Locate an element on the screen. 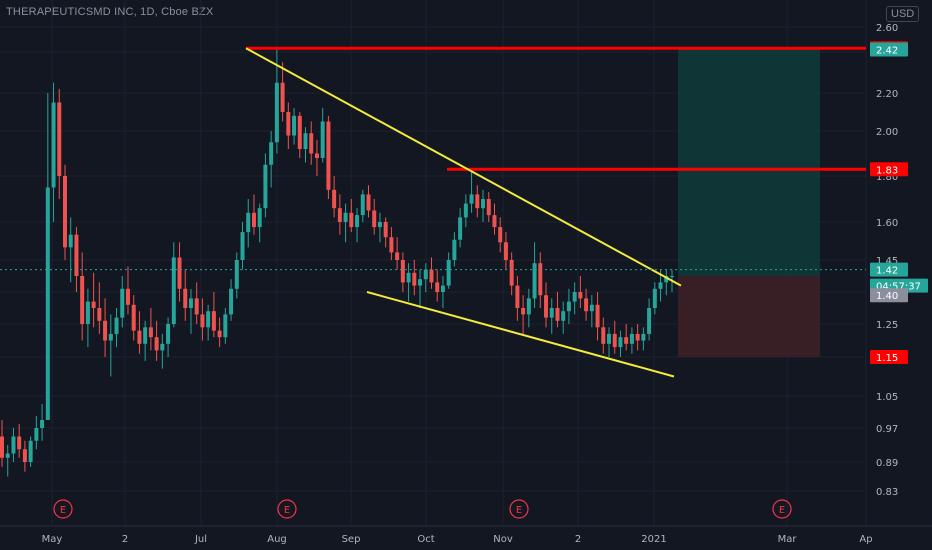  currency-badge: USD is located at coordinates (903, 14).